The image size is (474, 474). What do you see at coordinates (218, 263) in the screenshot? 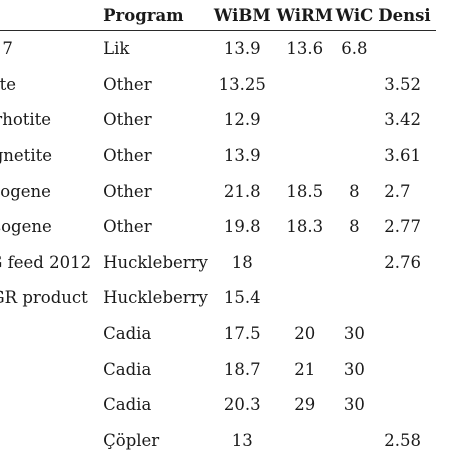
I see `table-row: SAG feed 2012 Huckleberry 18 2.76` at bounding box center [218, 263].